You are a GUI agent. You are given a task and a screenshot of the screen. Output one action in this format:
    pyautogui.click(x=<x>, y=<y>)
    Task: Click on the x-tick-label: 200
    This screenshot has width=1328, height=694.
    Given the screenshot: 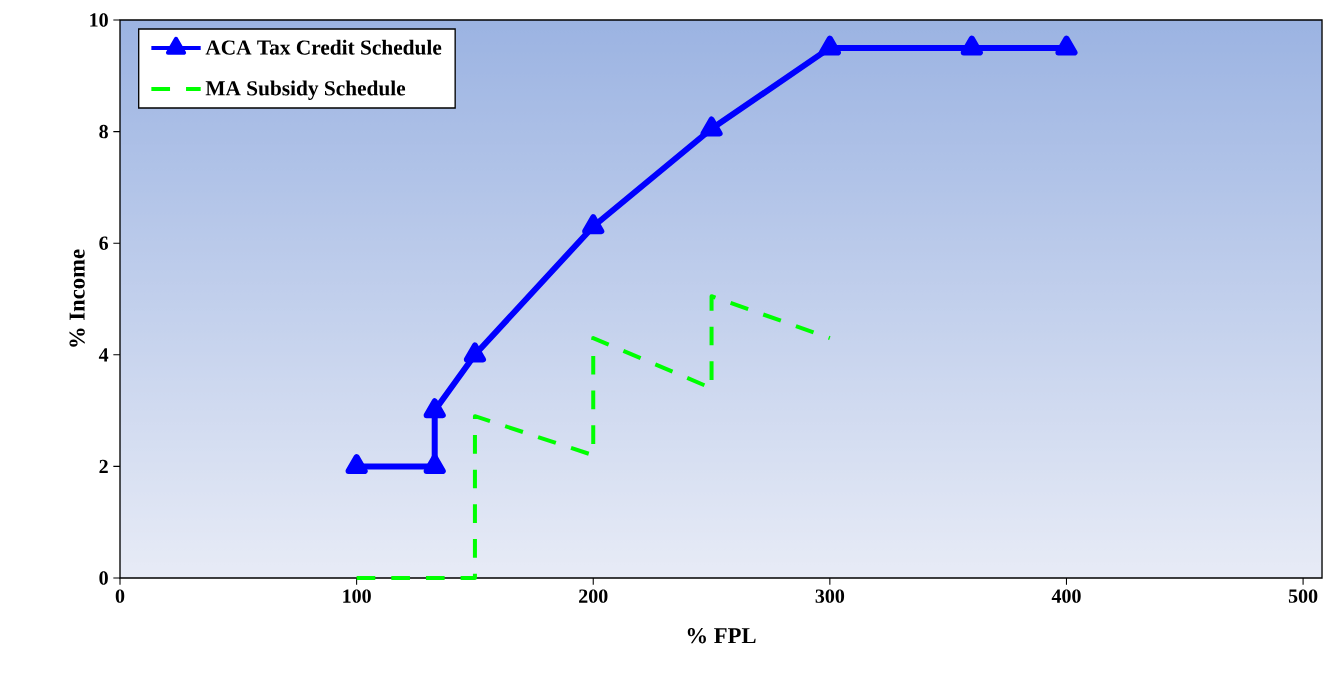 What is the action you would take?
    pyautogui.click(x=593, y=596)
    